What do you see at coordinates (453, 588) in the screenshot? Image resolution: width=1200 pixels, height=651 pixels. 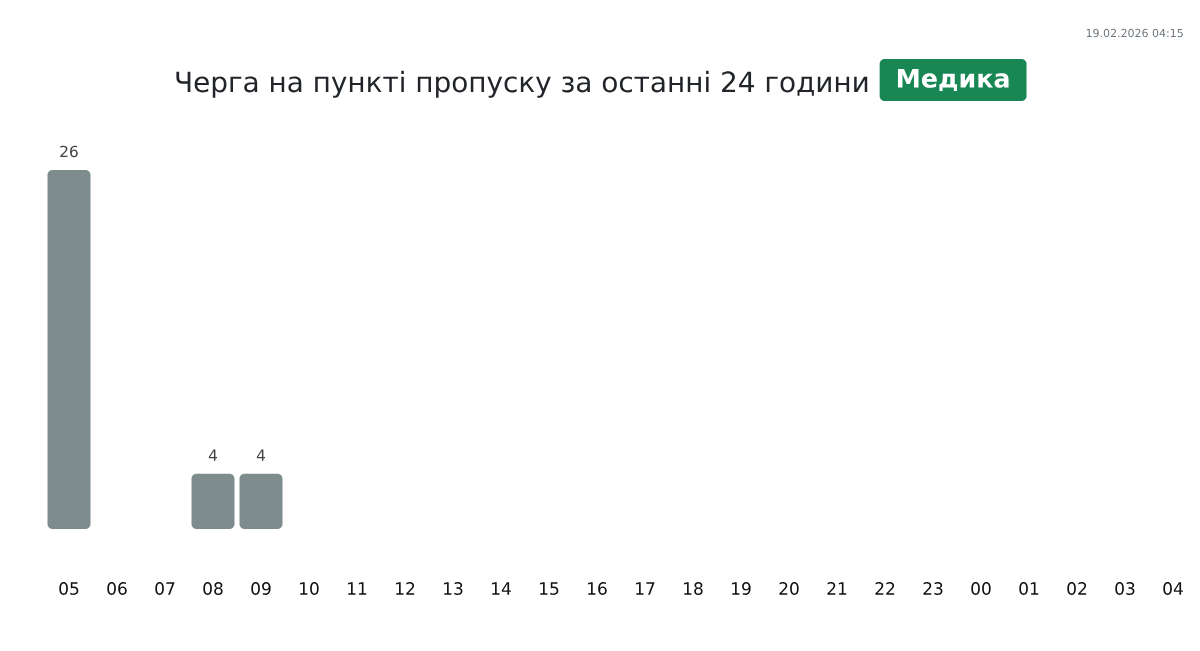 I see `x-tick-label: 13` at bounding box center [453, 588].